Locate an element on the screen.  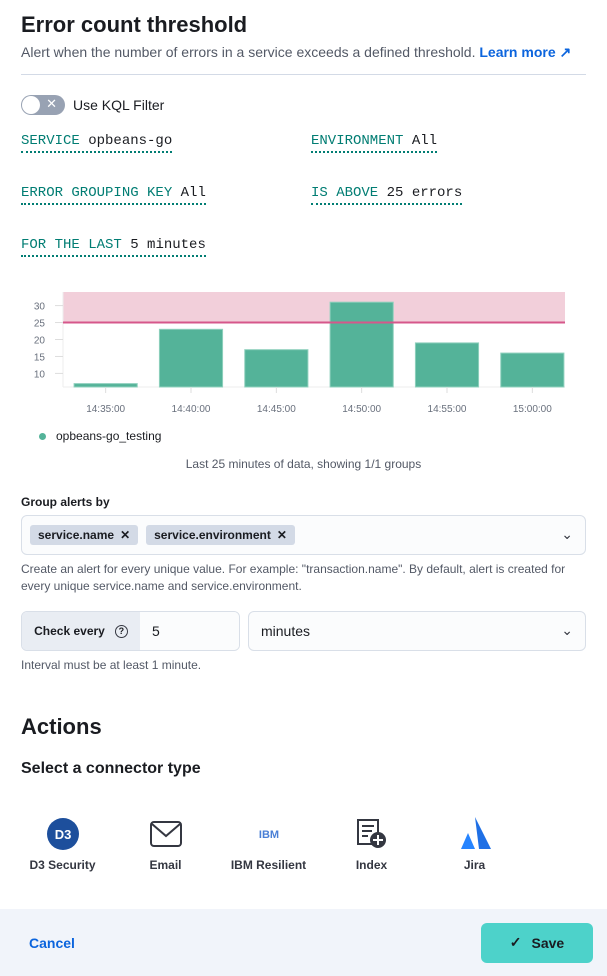
threshold-expression: IS ABOVE 25 errors is located at coordinates (387, 195).